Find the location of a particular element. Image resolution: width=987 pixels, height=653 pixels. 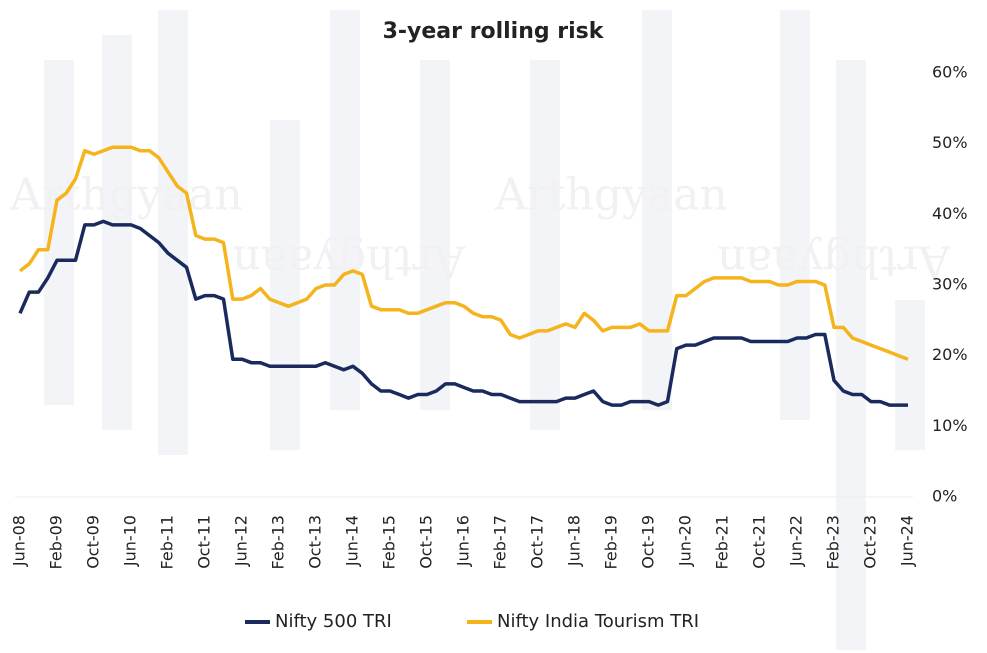

x-tick-label: Feb-11 is located at coordinates (167, 542).